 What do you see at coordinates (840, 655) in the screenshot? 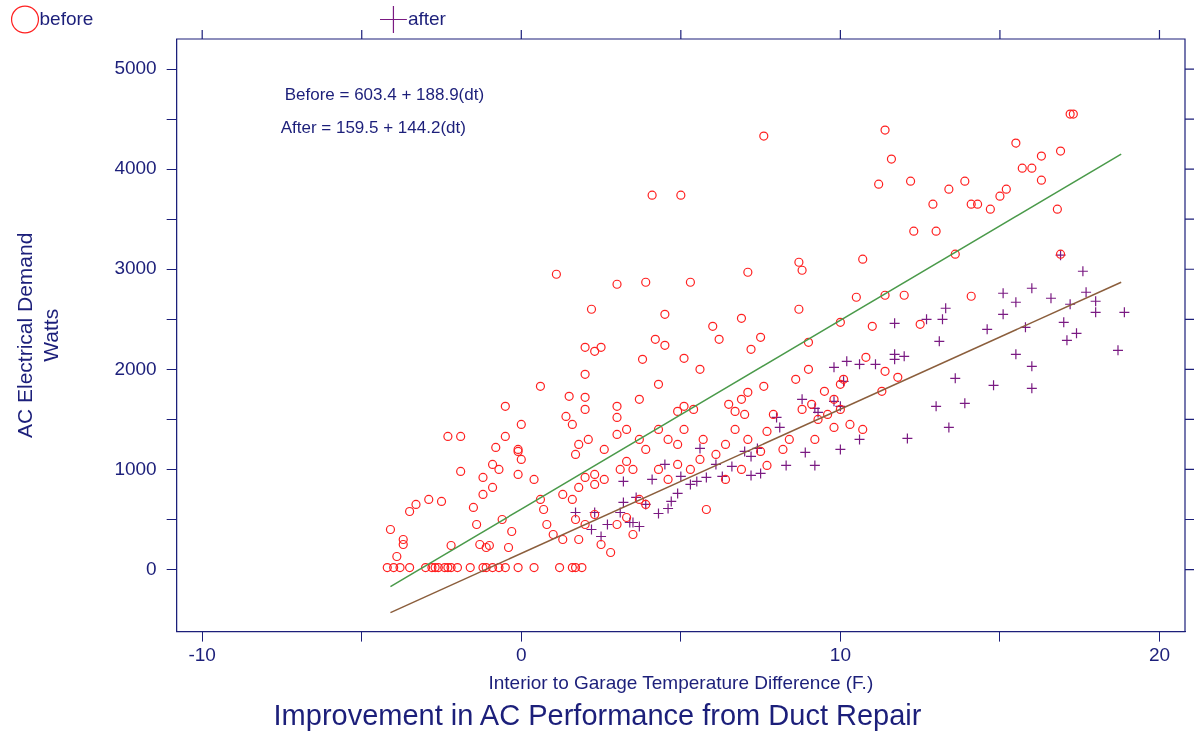
I see `x-tick-label: 10` at bounding box center [840, 655].